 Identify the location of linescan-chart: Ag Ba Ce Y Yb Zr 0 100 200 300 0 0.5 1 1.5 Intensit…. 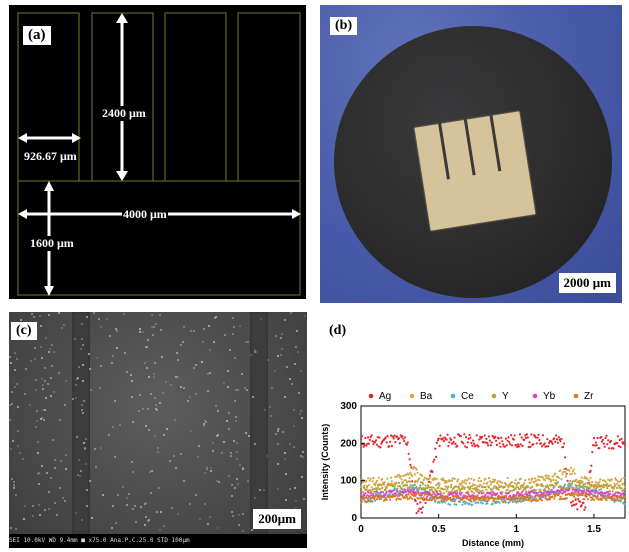
(473, 469).